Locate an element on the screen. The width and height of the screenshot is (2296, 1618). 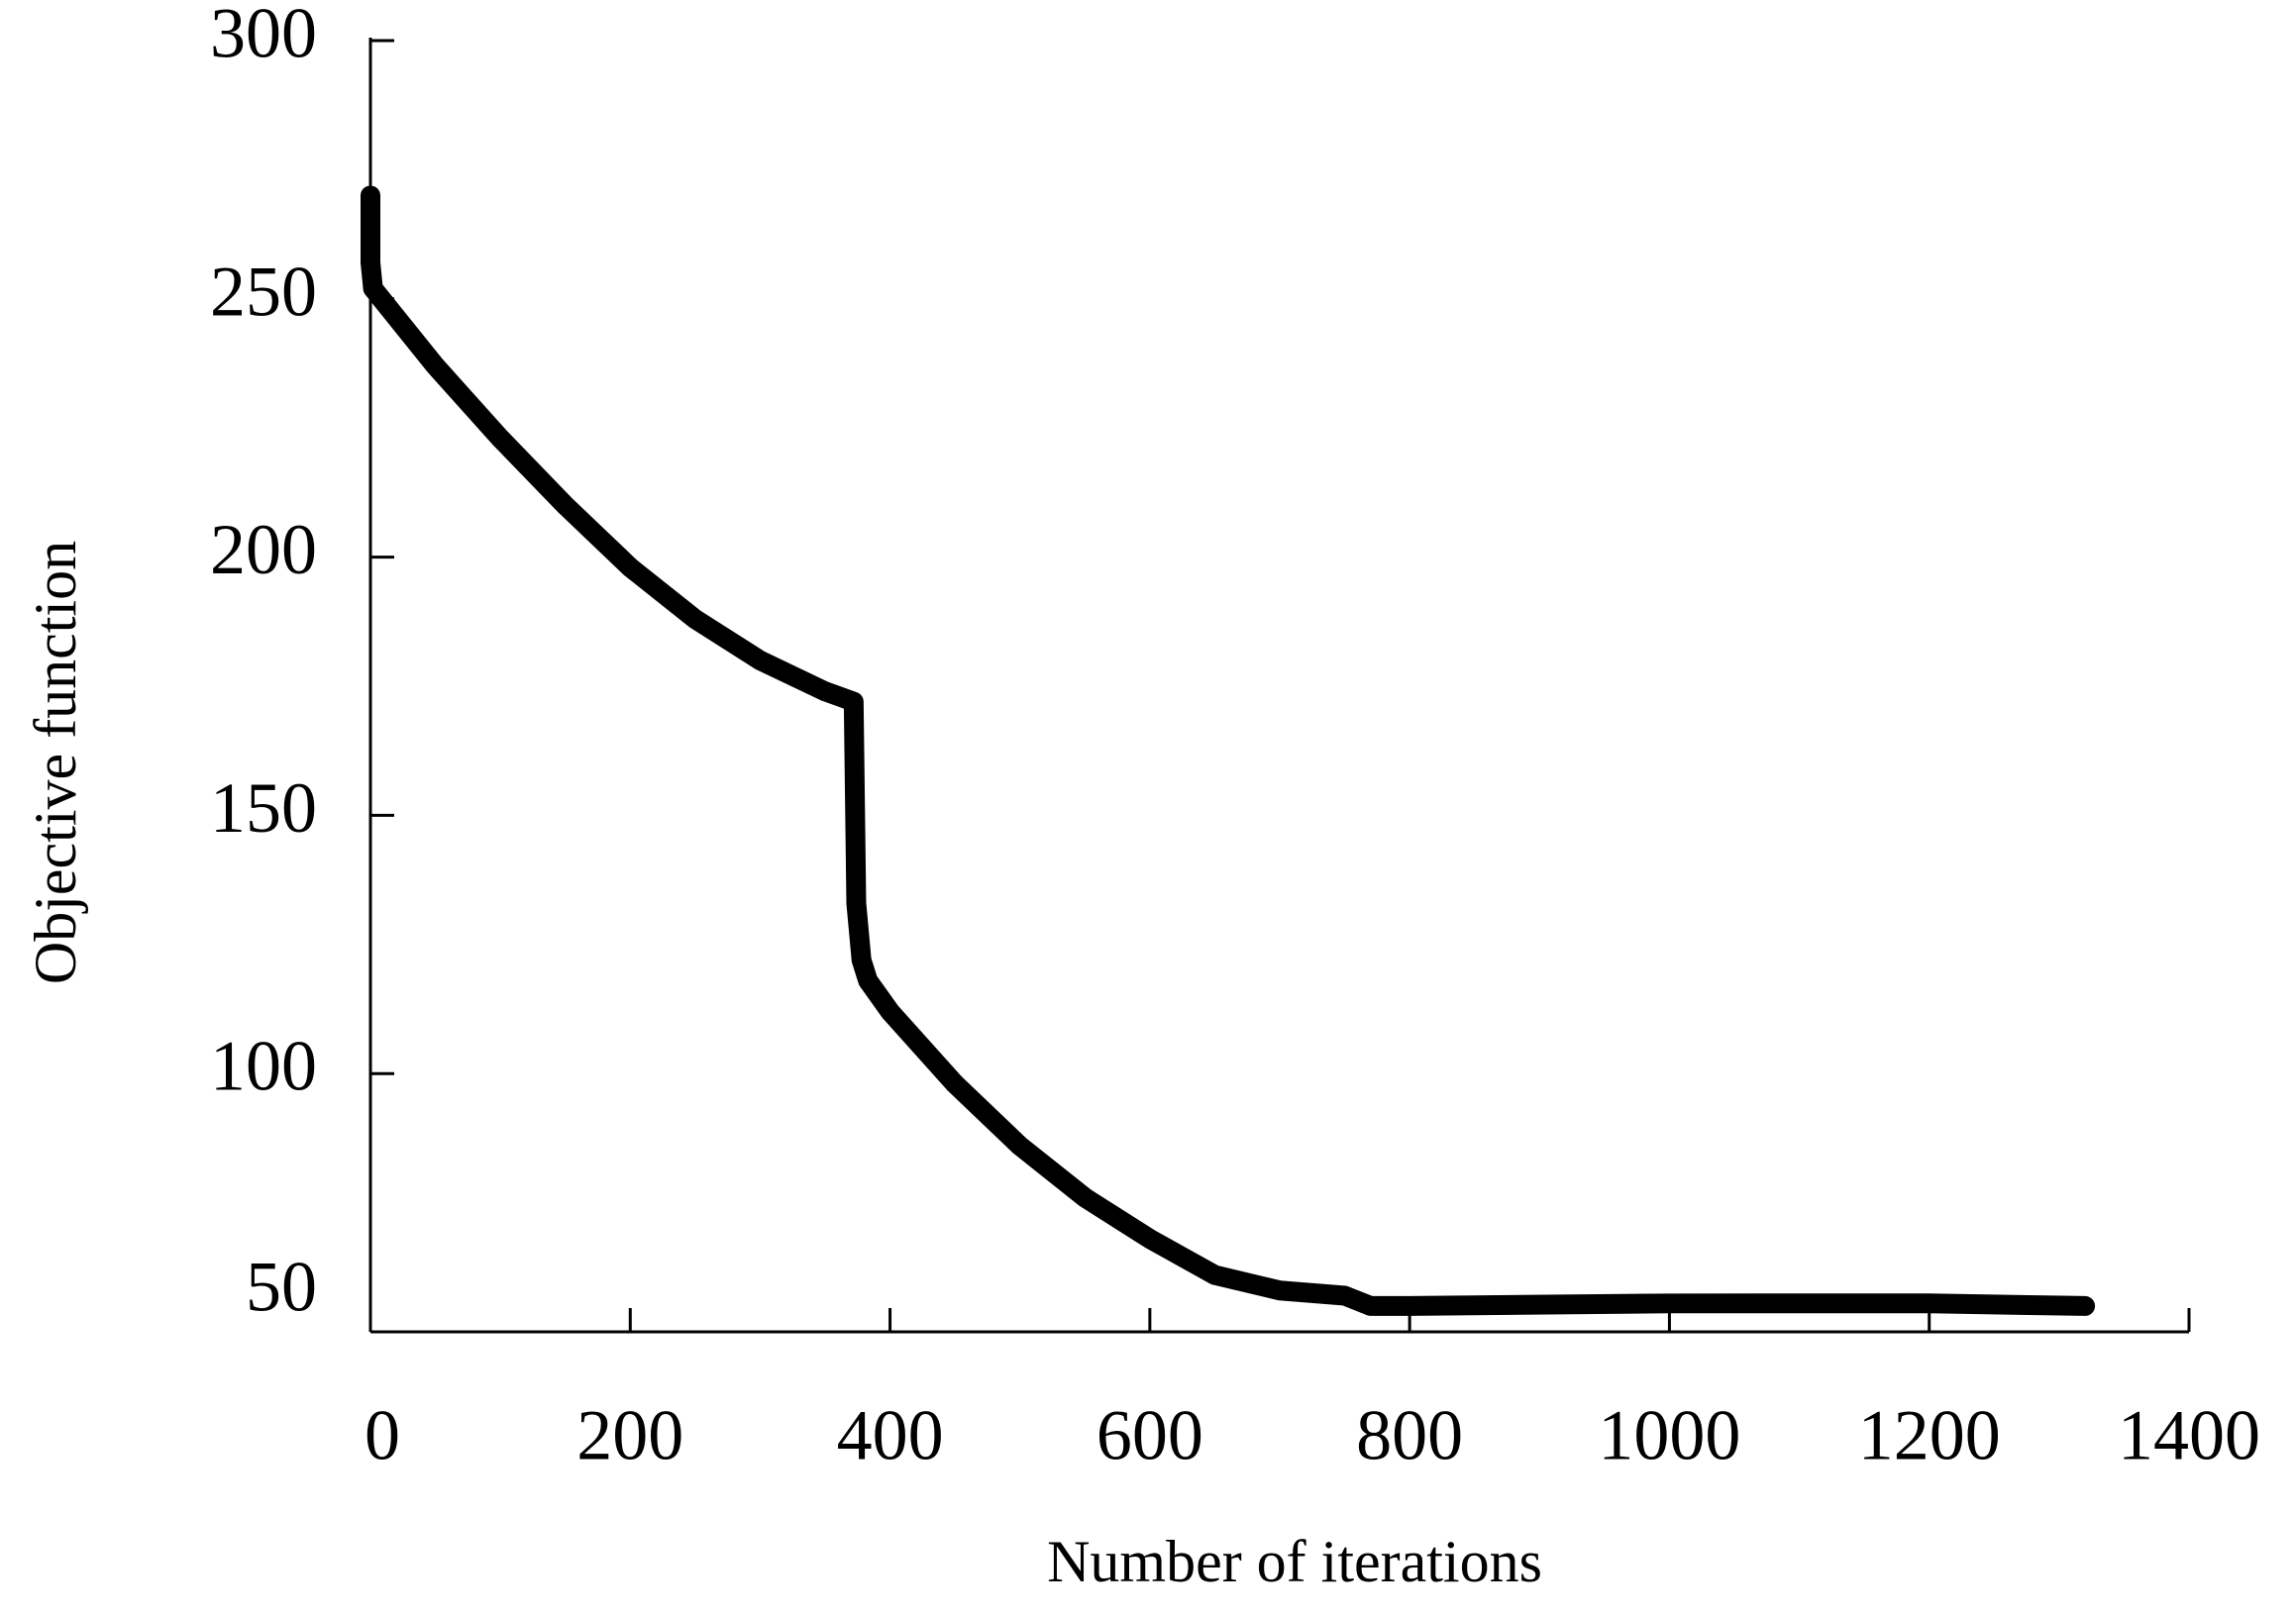
x-tick-label: 0 is located at coordinates (382, 1435).